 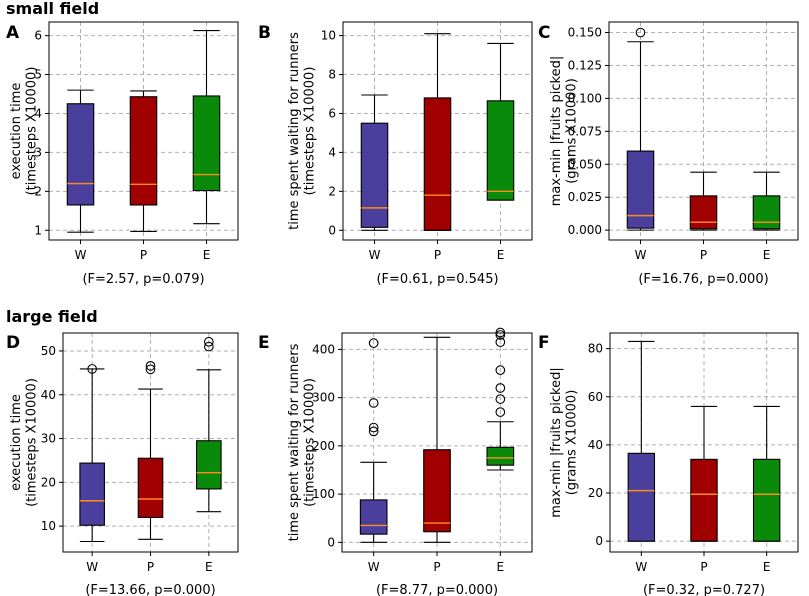 I want to click on section-title-small-field: small field, so click(x=52, y=9).